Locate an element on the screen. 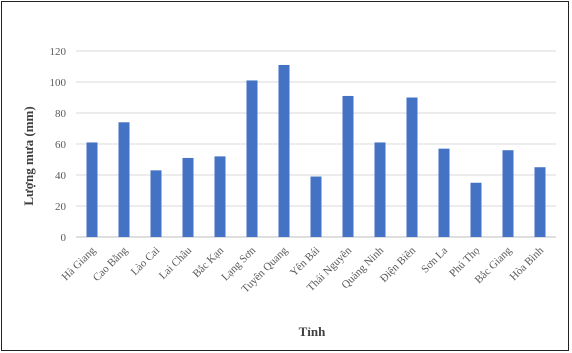 The width and height of the screenshot is (572, 353). x-tick-label: Điện Biên is located at coordinates (398, 264).